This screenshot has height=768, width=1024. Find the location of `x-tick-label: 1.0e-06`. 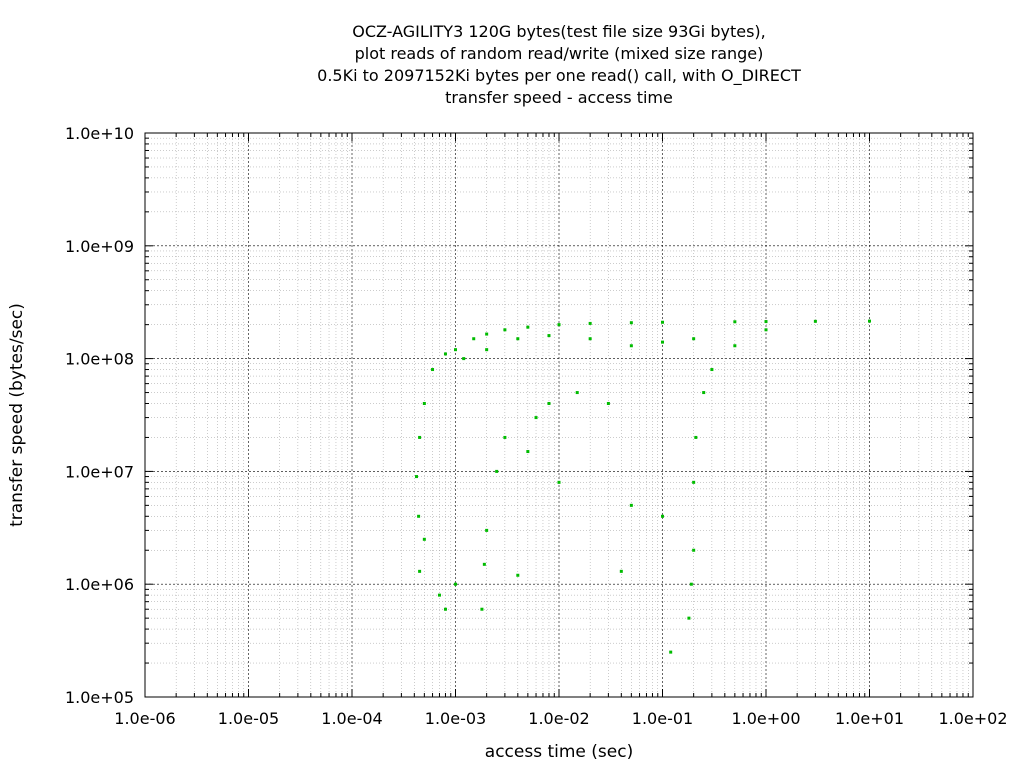

x-tick-label: 1.0e-06 is located at coordinates (144, 718).